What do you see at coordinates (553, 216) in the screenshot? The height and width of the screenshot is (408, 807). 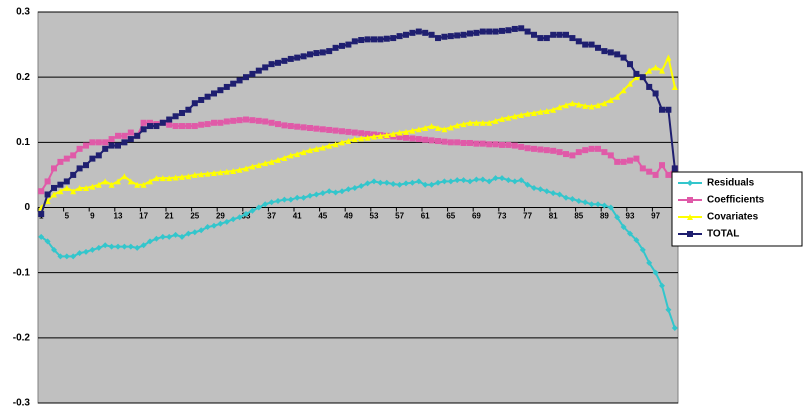 I see `x-tick-label: 81` at bounding box center [553, 216].